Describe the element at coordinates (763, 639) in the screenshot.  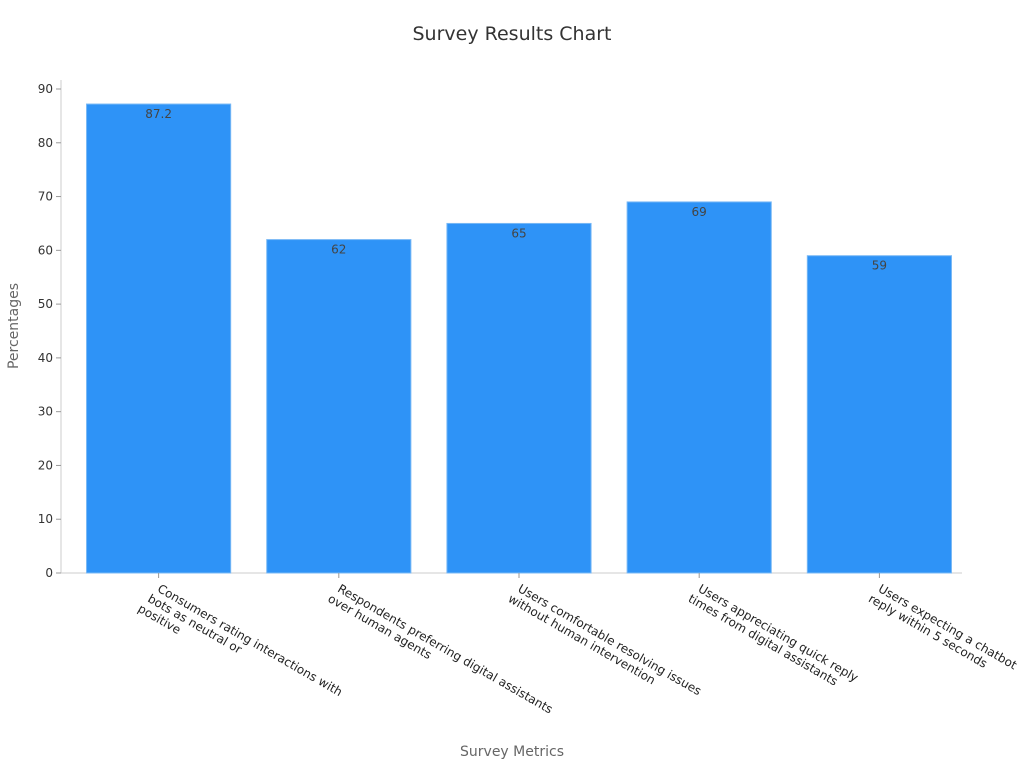
I see `x-category-label-line: times from digital assistants` at that location.